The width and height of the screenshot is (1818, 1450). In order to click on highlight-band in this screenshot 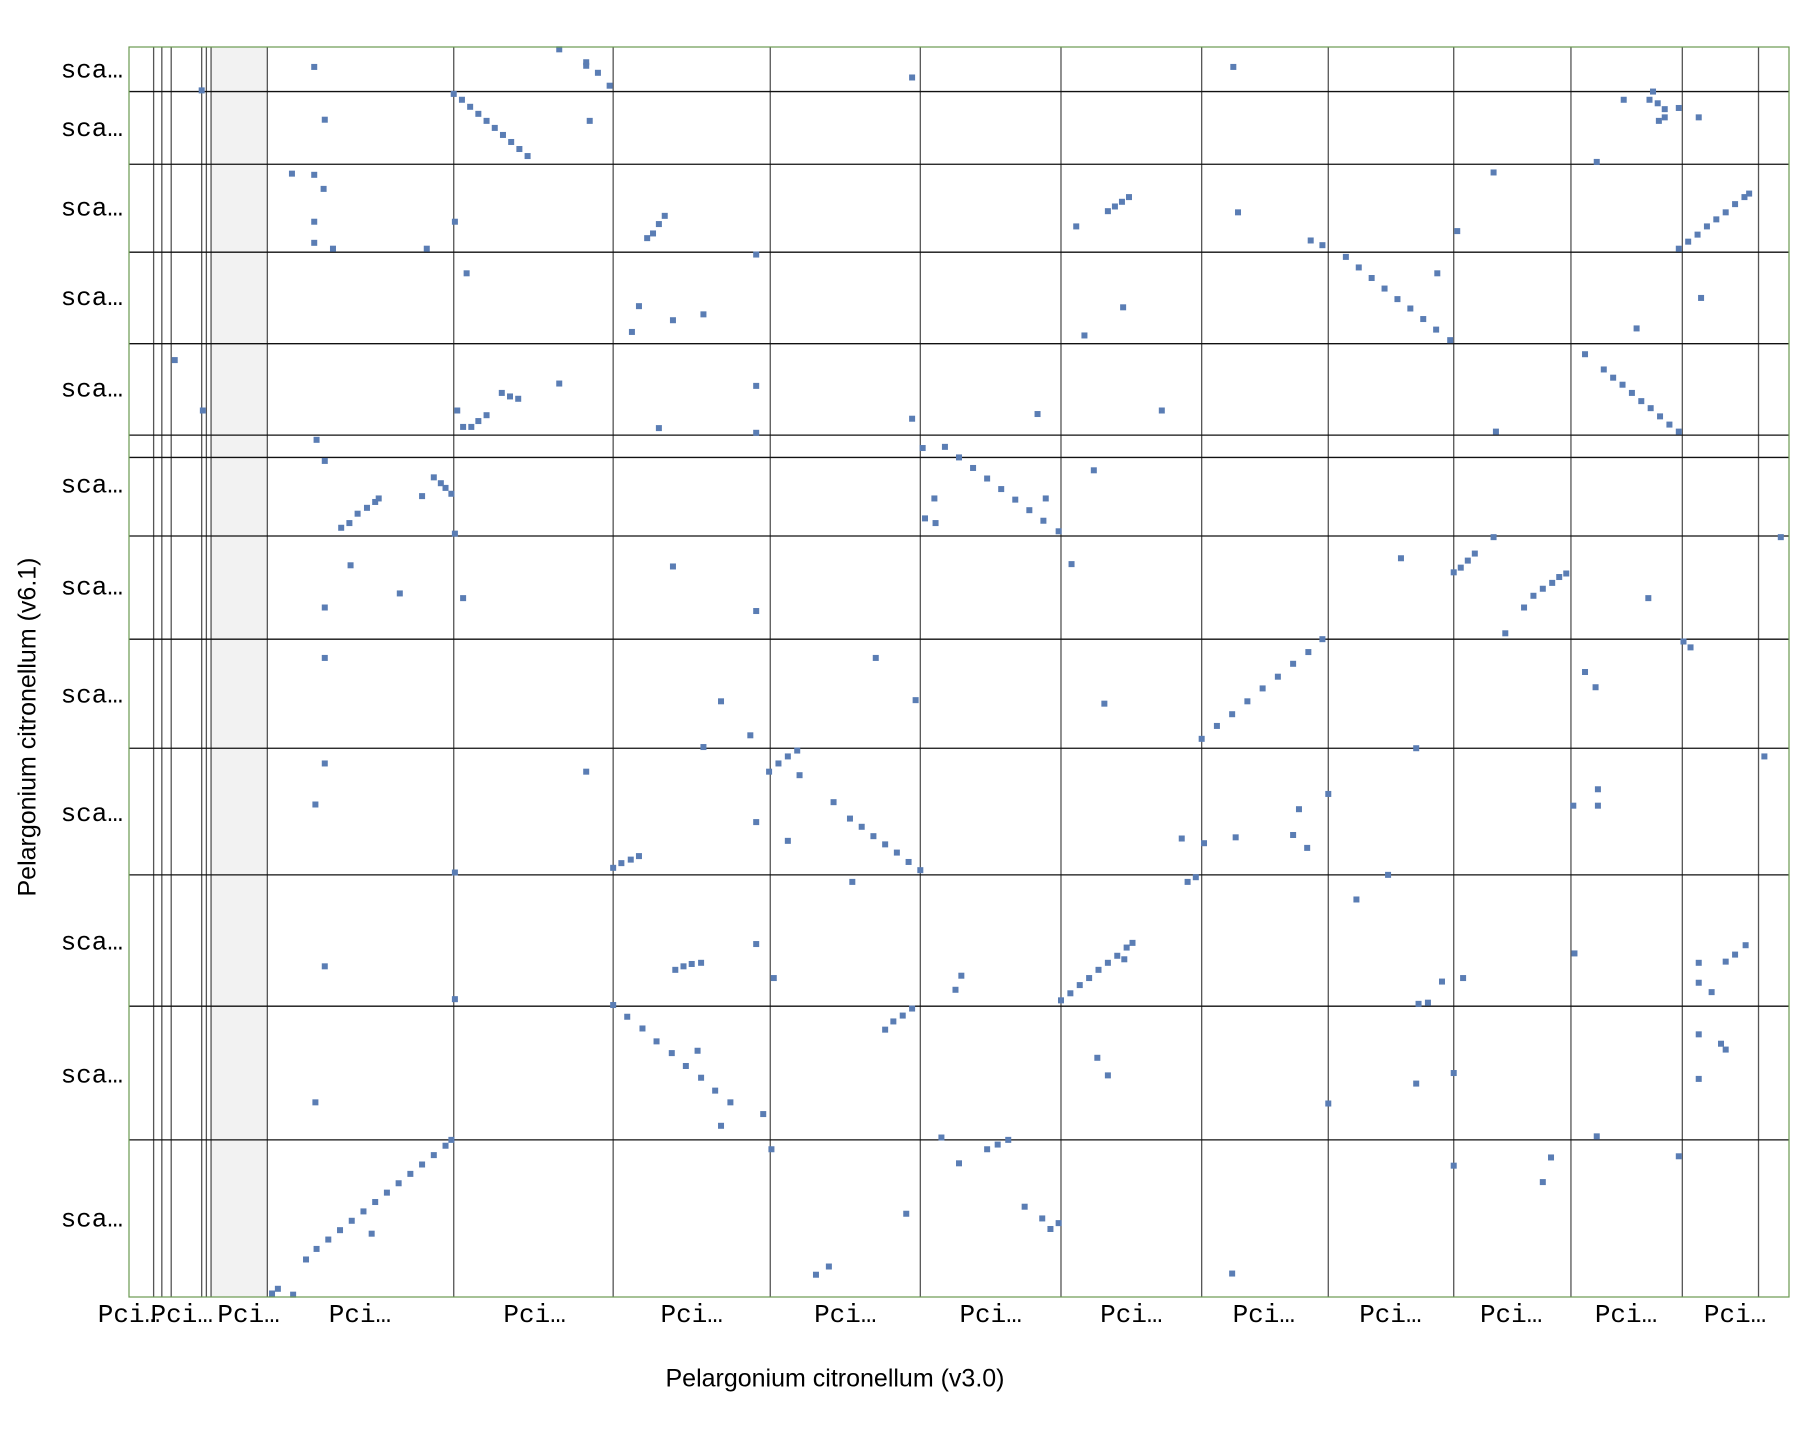, I will do `click(239, 672)`.